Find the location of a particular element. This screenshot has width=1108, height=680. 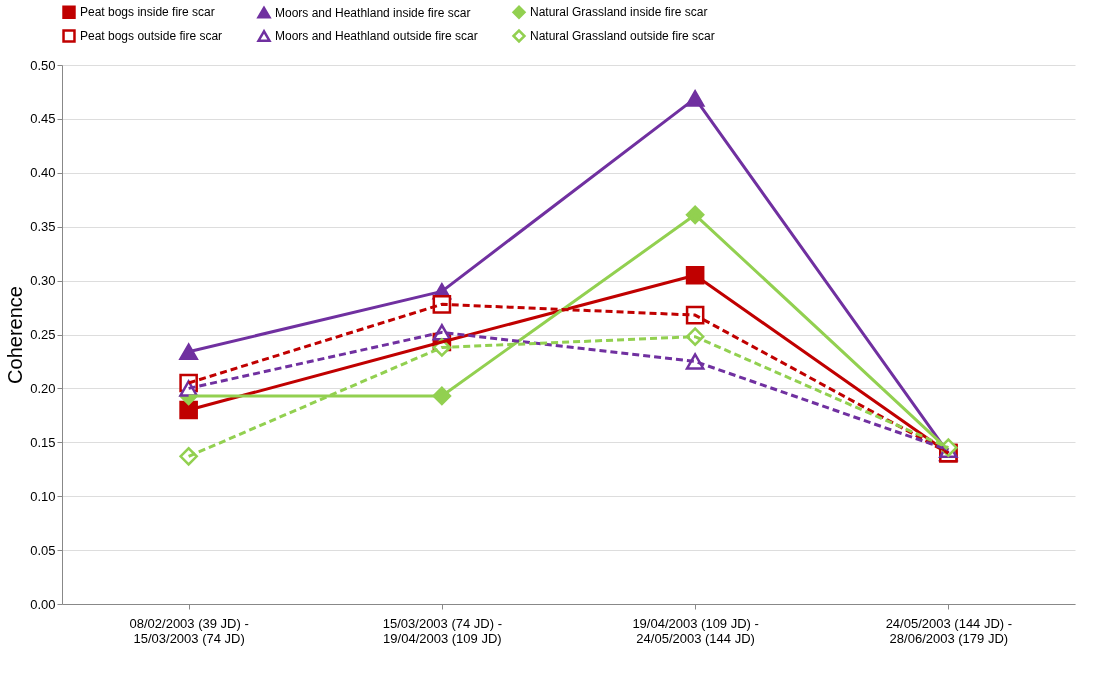

legend-label: Peat bogs outside fire scar is located at coordinates (151, 36).